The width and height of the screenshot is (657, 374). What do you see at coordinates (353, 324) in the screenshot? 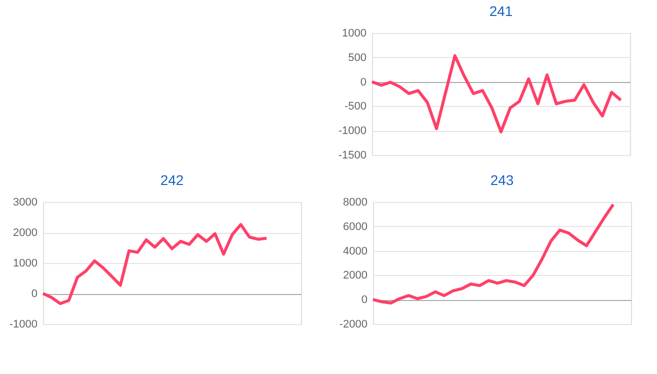
I see `y-tick-label: -2000` at bounding box center [353, 324].